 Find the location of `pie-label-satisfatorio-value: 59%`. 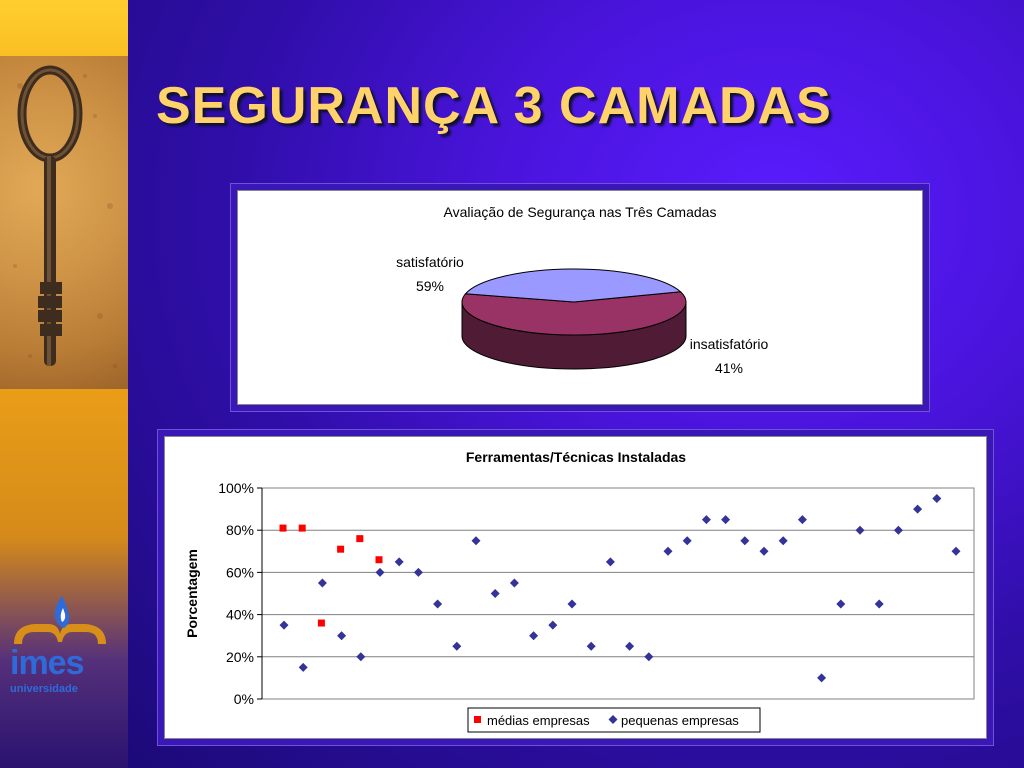

pie-label-satisfatorio-value: 59% is located at coordinates (430, 286).